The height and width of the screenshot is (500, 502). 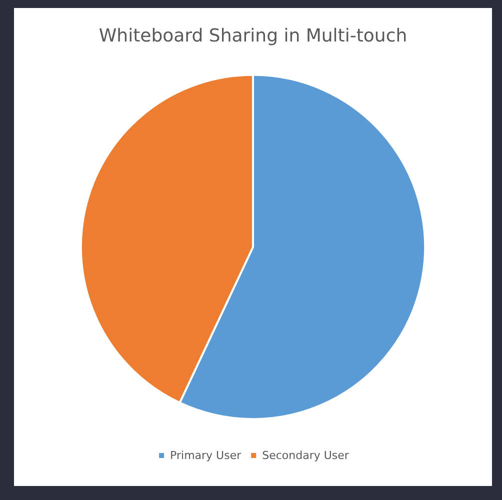 I want to click on legend-label: Secondary User, so click(x=306, y=455).